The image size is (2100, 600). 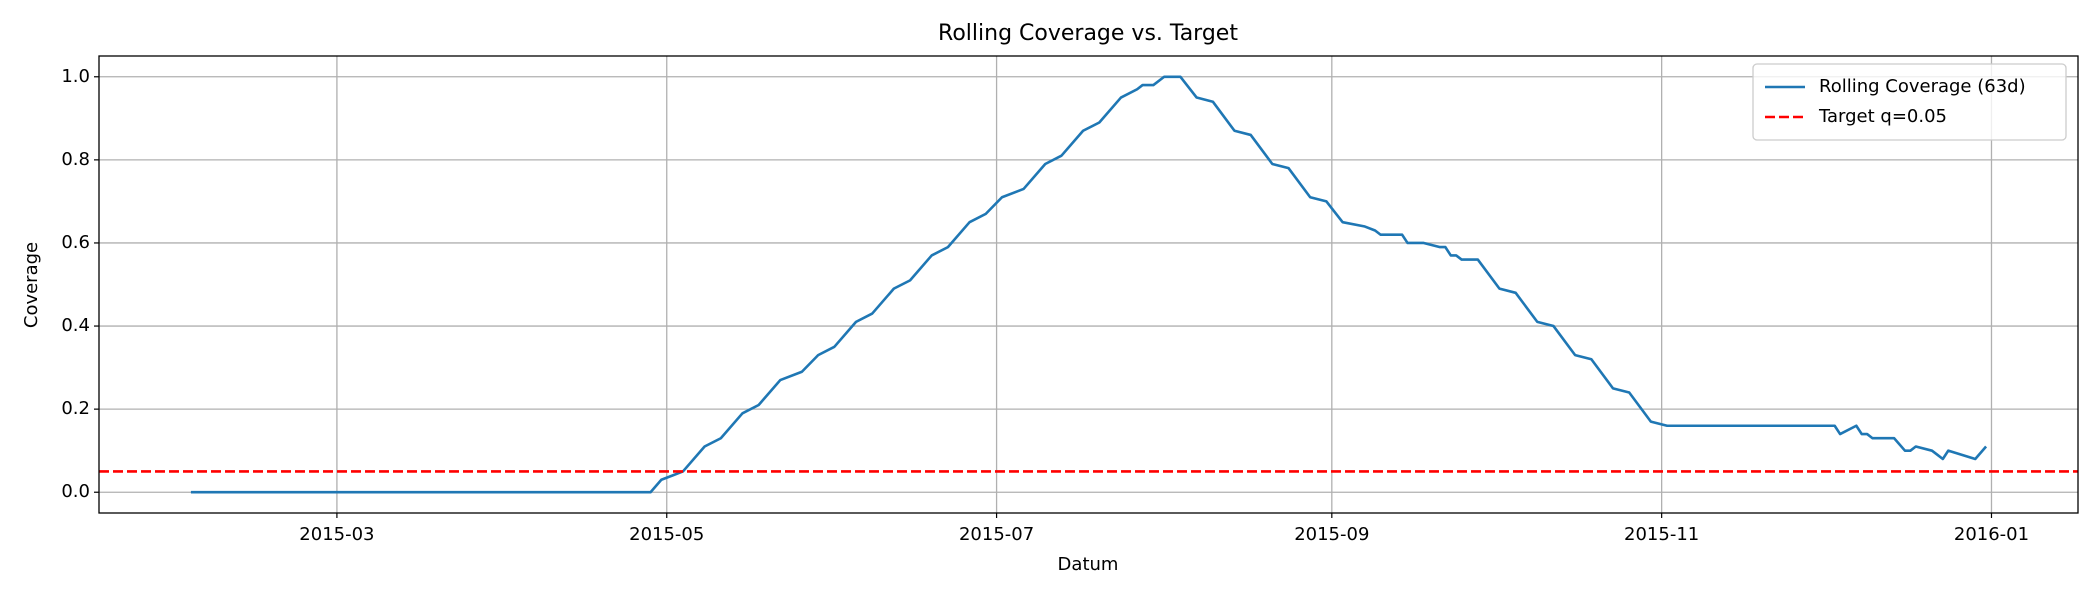 I want to click on x-axis-label: Datum, so click(x=1088, y=564).